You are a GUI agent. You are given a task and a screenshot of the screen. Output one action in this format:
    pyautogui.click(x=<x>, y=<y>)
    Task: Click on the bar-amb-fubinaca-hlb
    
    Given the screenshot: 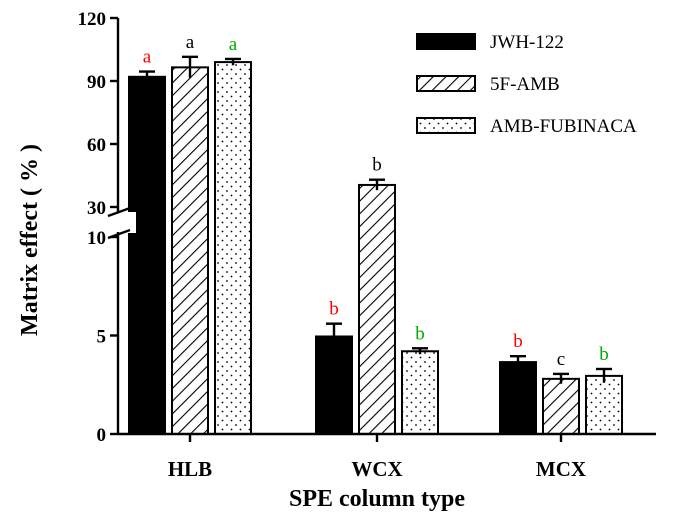 What is the action you would take?
    pyautogui.click(x=233, y=248)
    